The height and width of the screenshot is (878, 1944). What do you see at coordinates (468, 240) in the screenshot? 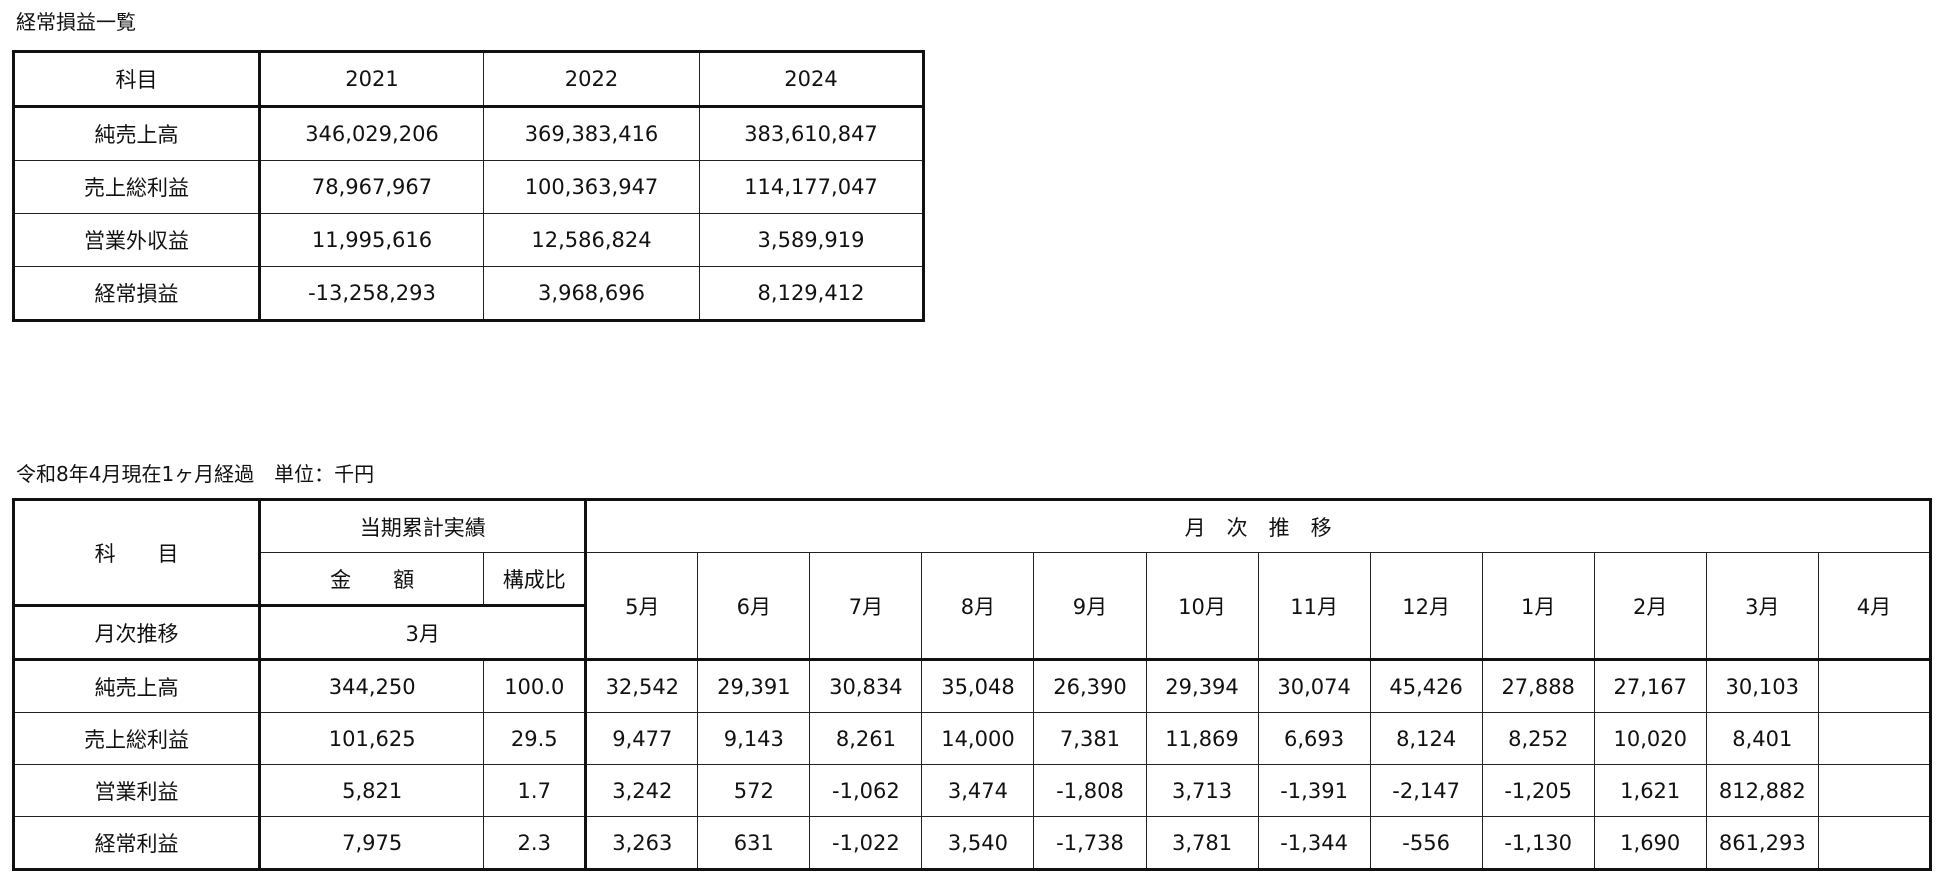
I see `table-row: 営業外収益 11,995,616 12,586,824 3,589,919` at bounding box center [468, 240].